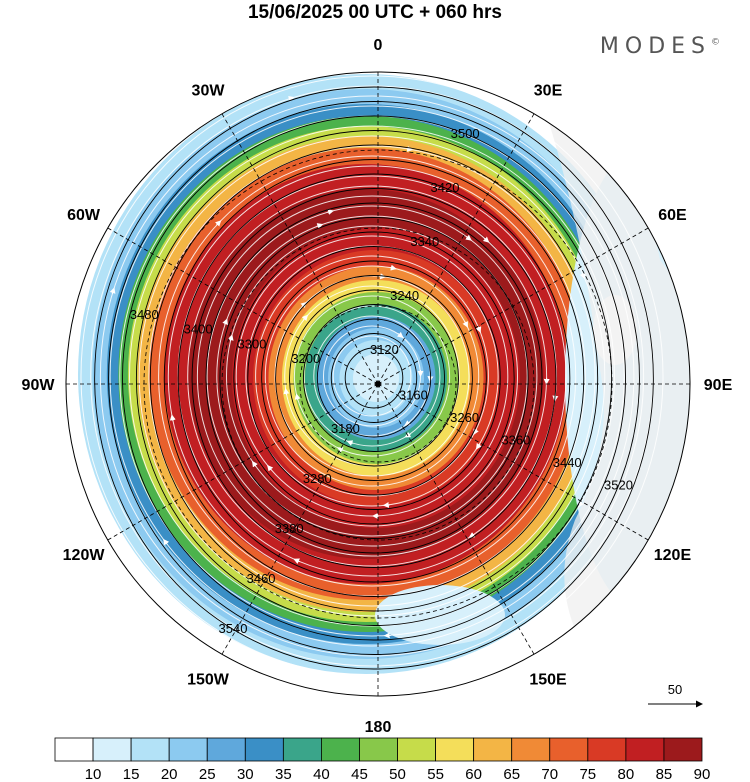 The width and height of the screenshot is (750, 782). I want to click on height-contour, so click(374, 378).